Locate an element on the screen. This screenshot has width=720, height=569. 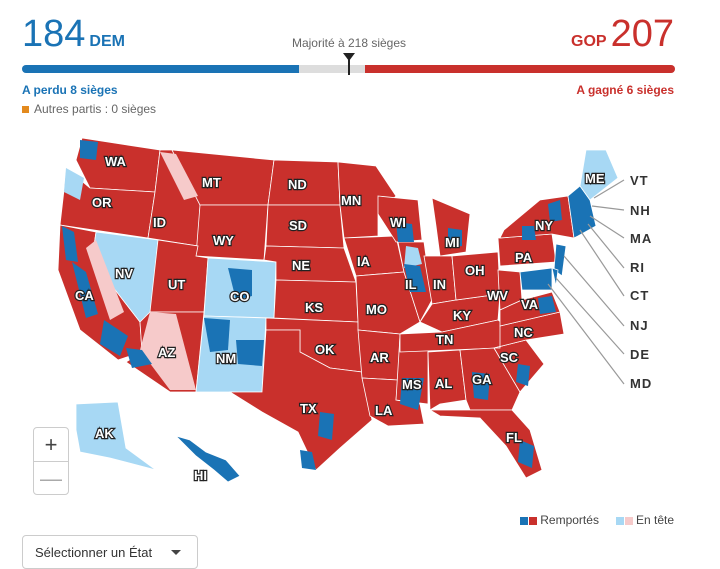
northeast-leader-lines is located at coordinates (586, 282).